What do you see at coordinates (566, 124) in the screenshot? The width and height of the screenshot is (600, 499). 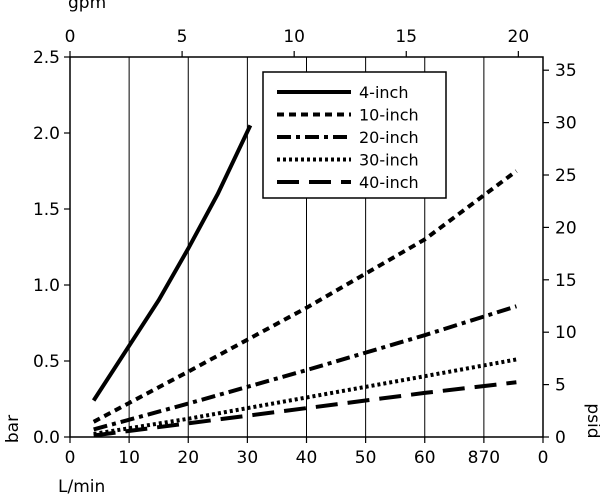 I see `y2-tick-label: 30` at bounding box center [566, 124].